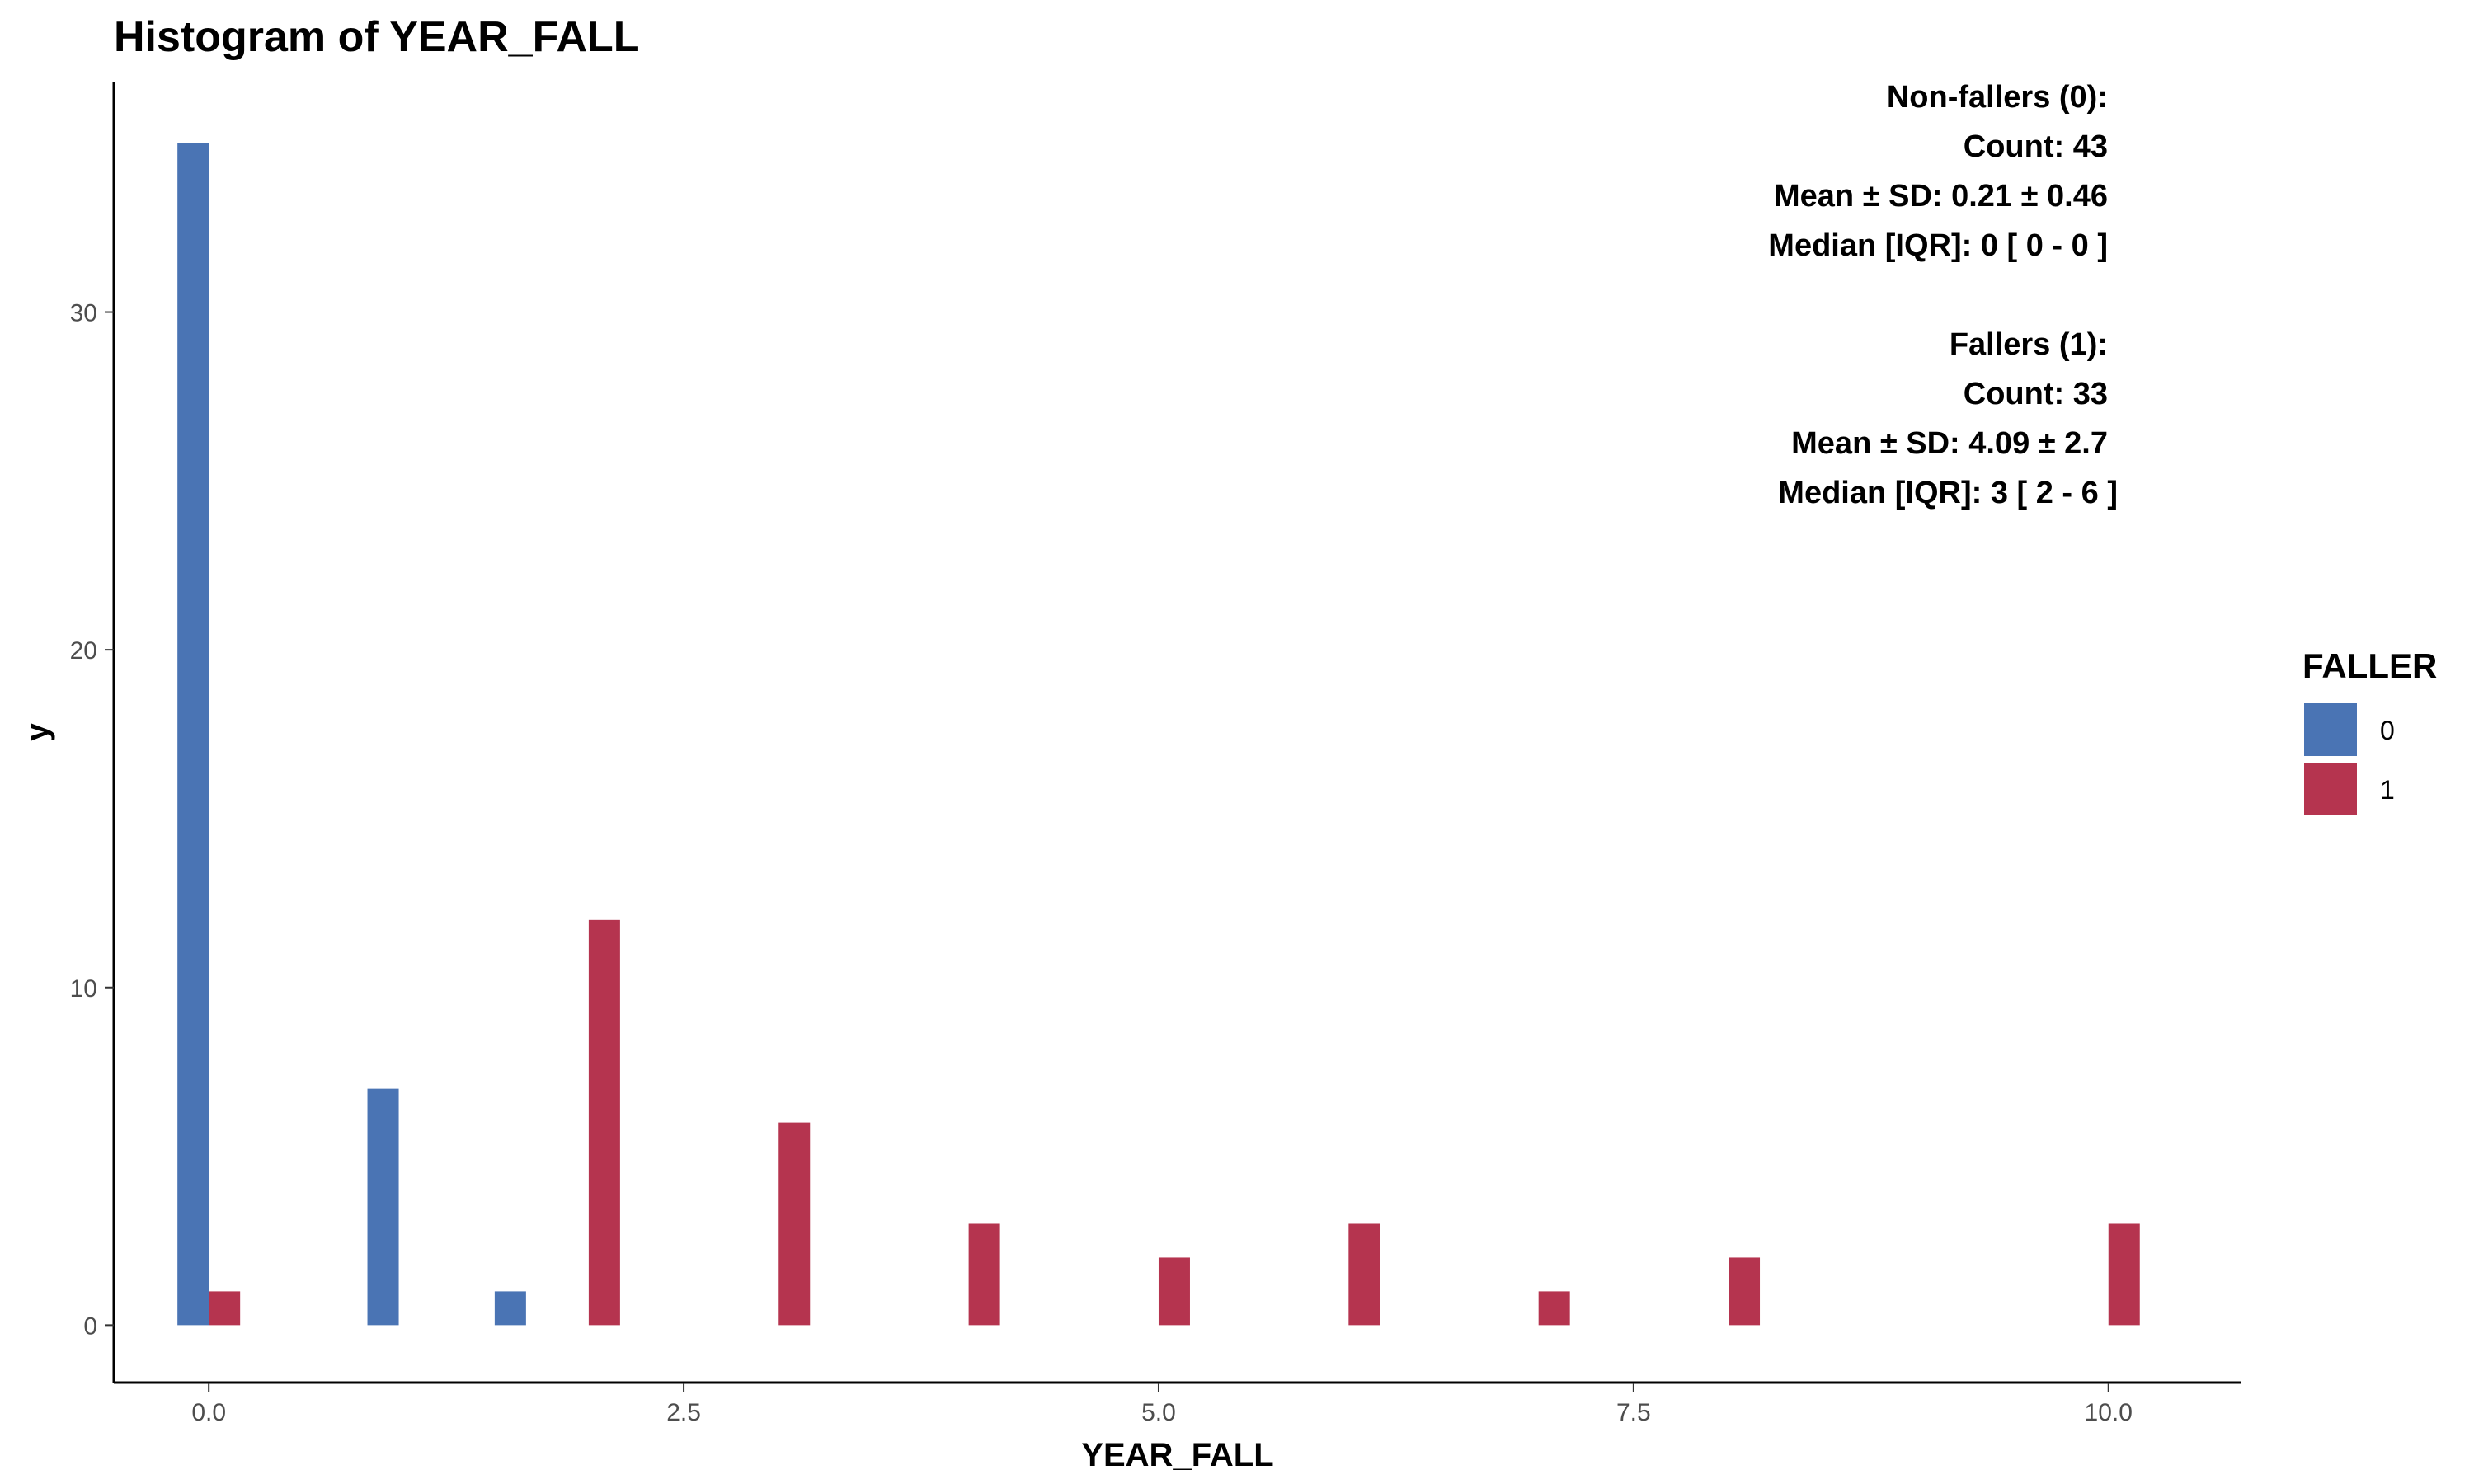 The width and height of the screenshot is (2474, 1484). I want to click on annotation-line: Non-fallers (0):, so click(1997, 97).